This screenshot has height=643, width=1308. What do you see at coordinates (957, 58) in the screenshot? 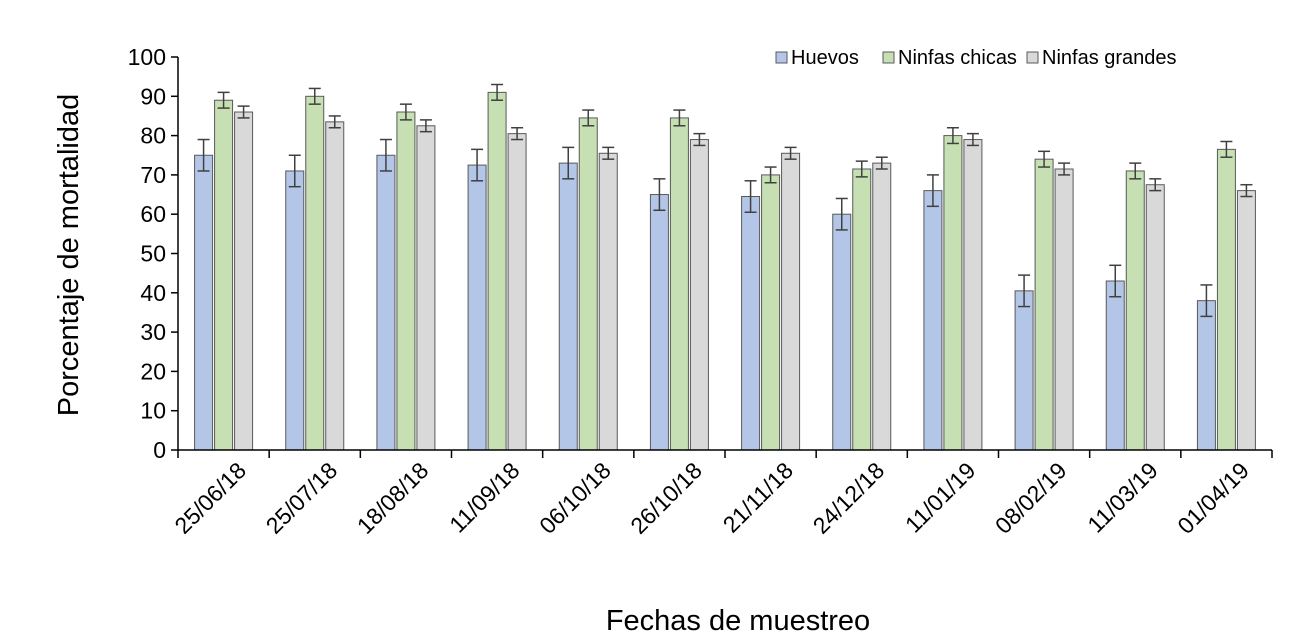
I see `legend-label: Ninfas chicas` at bounding box center [957, 58].